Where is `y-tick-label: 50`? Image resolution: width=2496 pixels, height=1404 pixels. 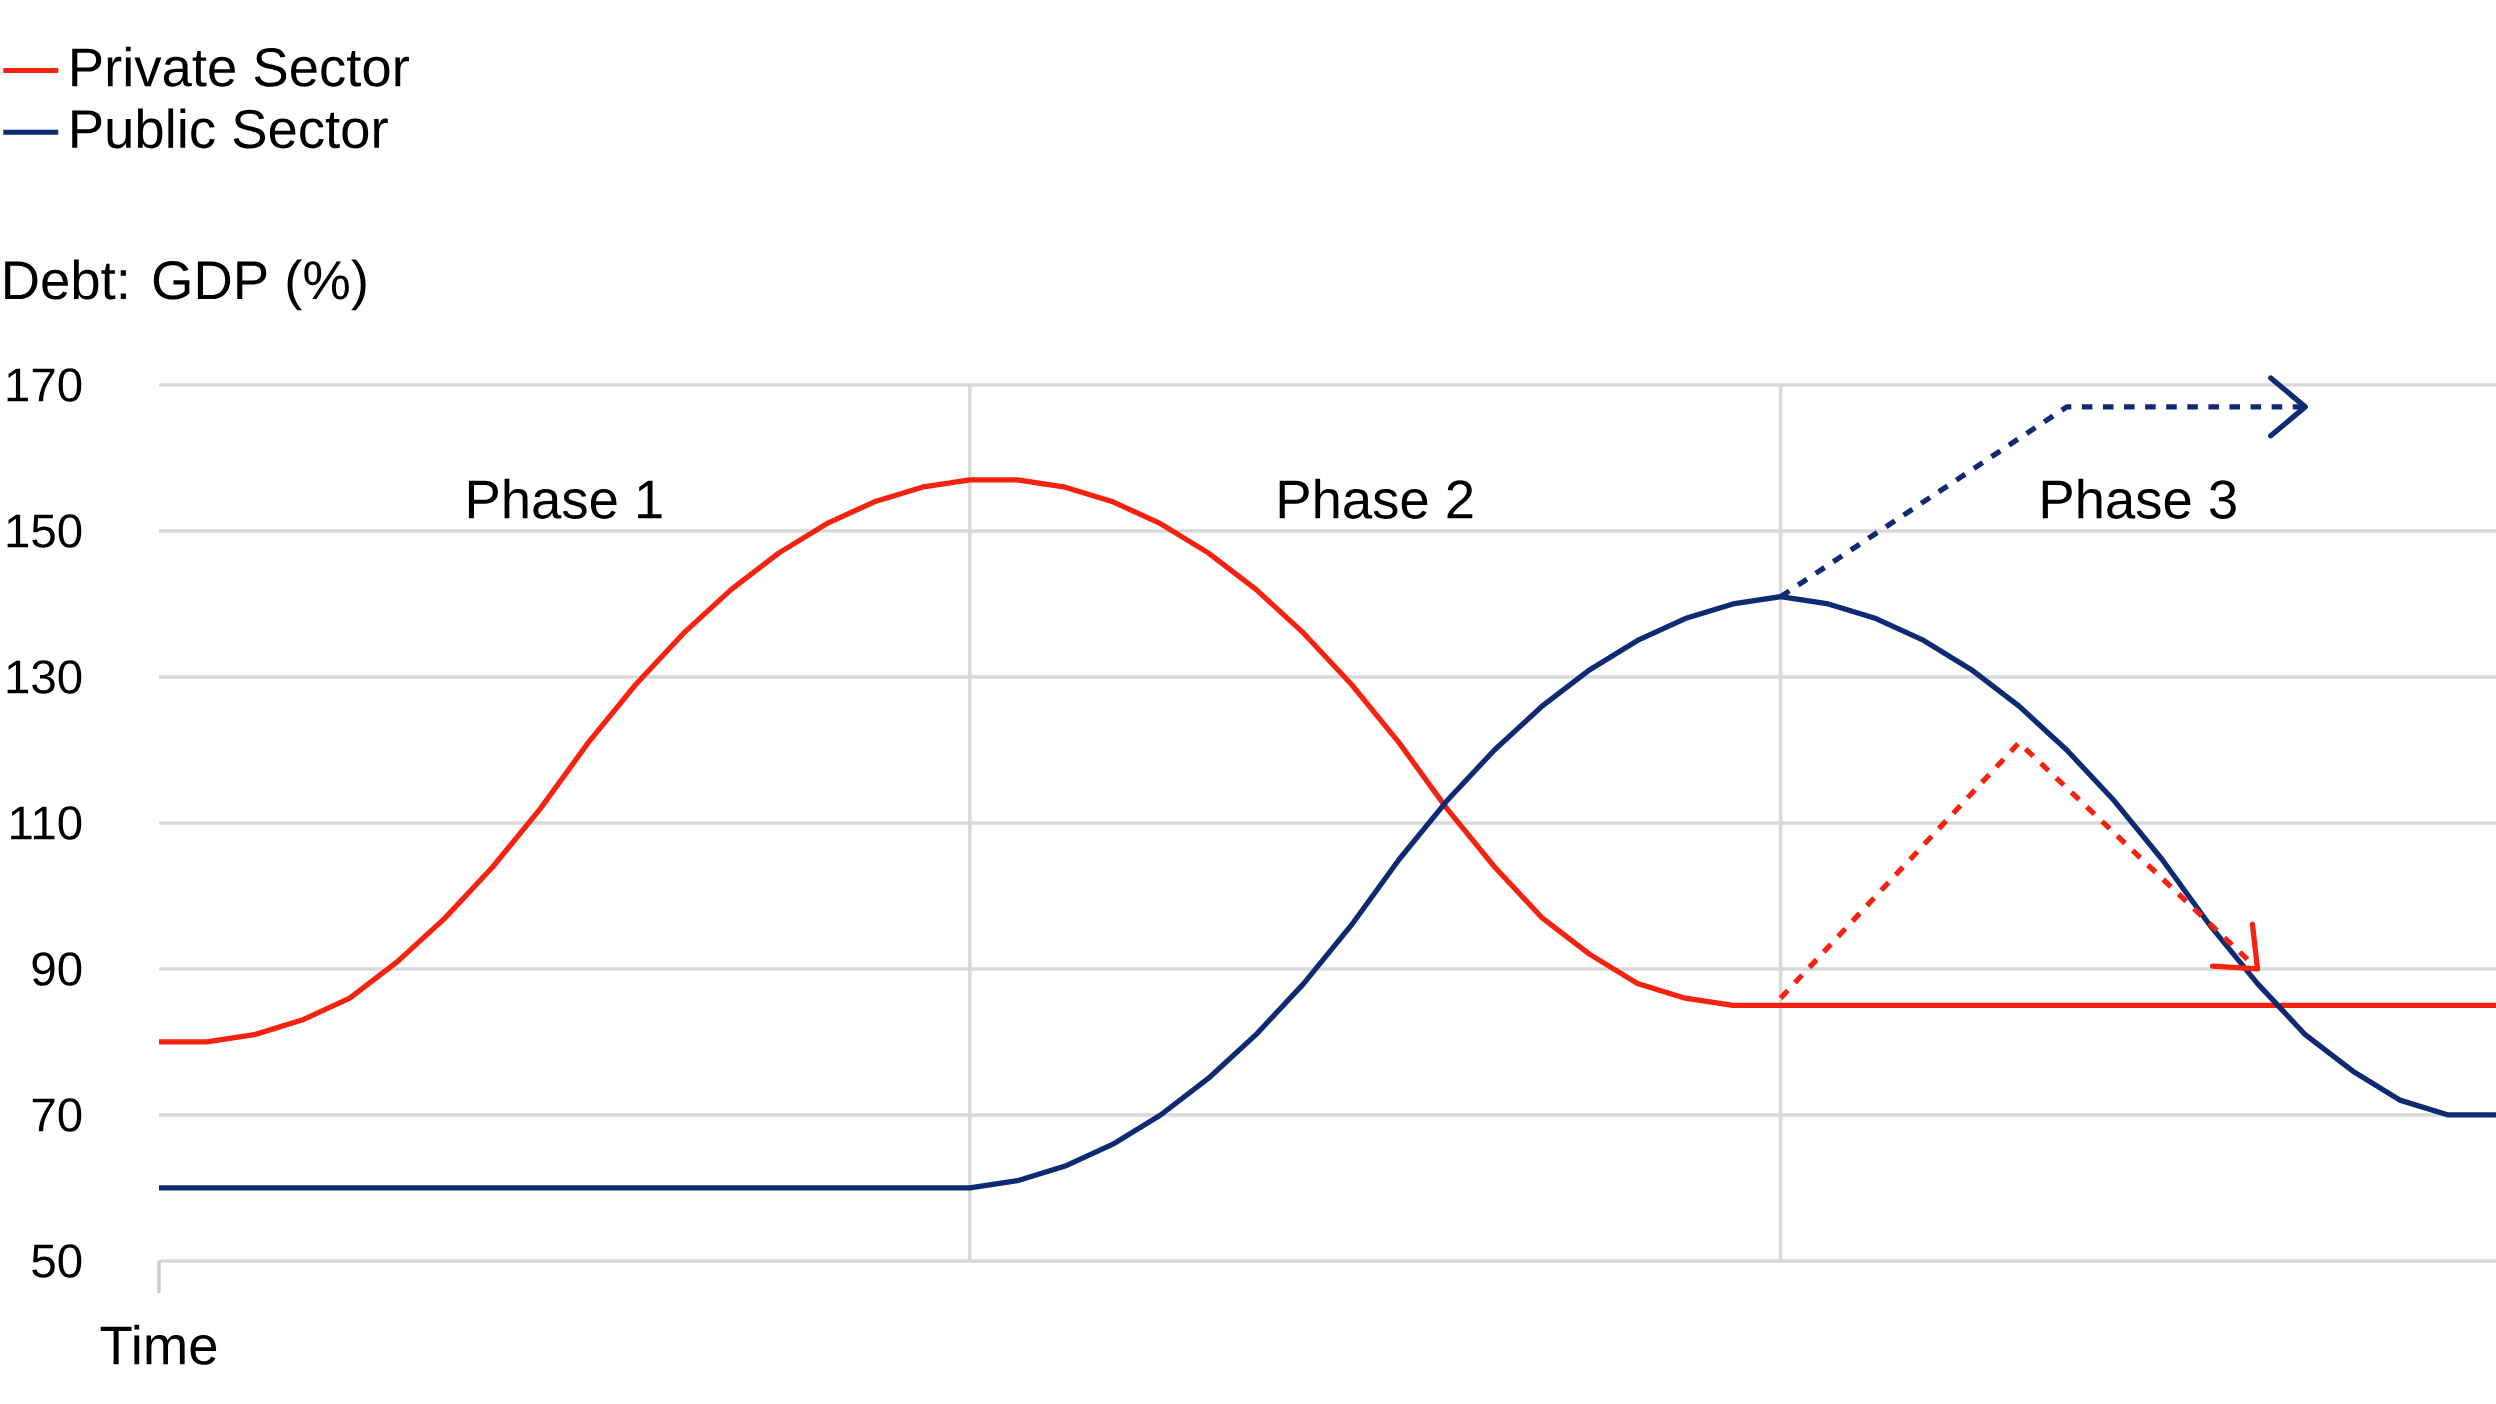 y-tick-label: 50 is located at coordinates (57, 1261).